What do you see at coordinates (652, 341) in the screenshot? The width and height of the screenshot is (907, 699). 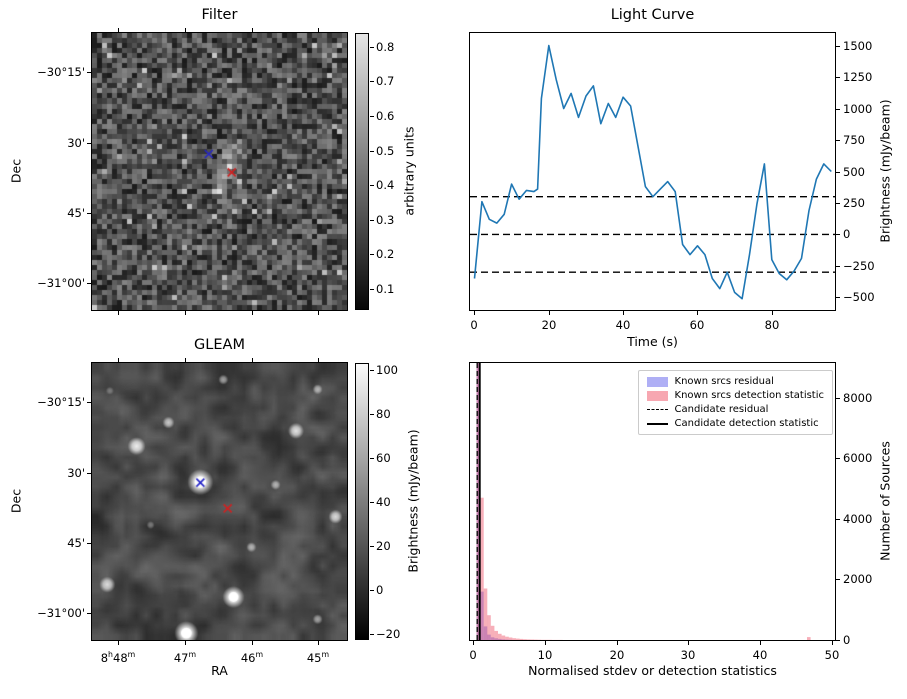 I see `light-curve-xlabel: Time (s)` at bounding box center [652, 341].